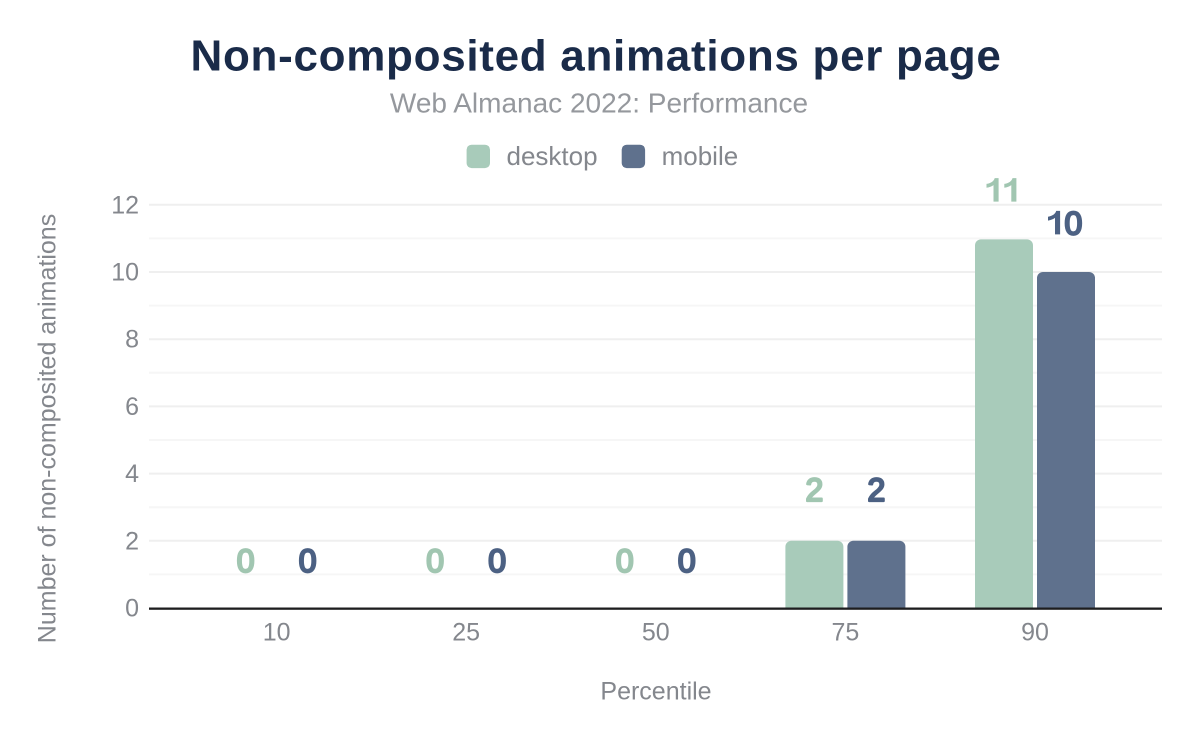 The width and height of the screenshot is (1200, 742). I want to click on svg-text: 90, so click(1035, 633).